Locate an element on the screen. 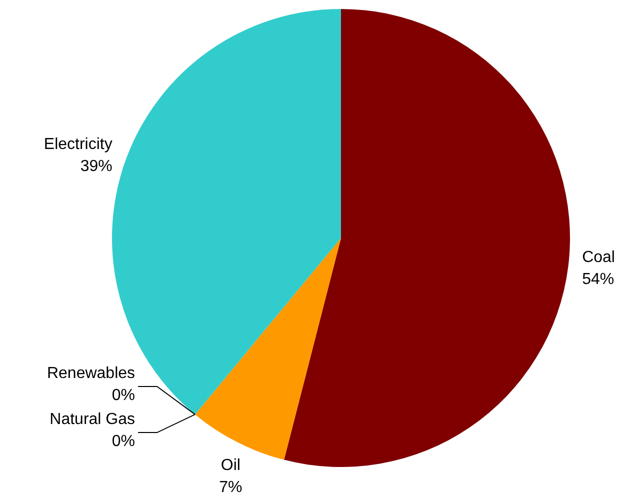 This screenshot has height=502, width=625. legend-label: Natural Gas is located at coordinates (93, 419).